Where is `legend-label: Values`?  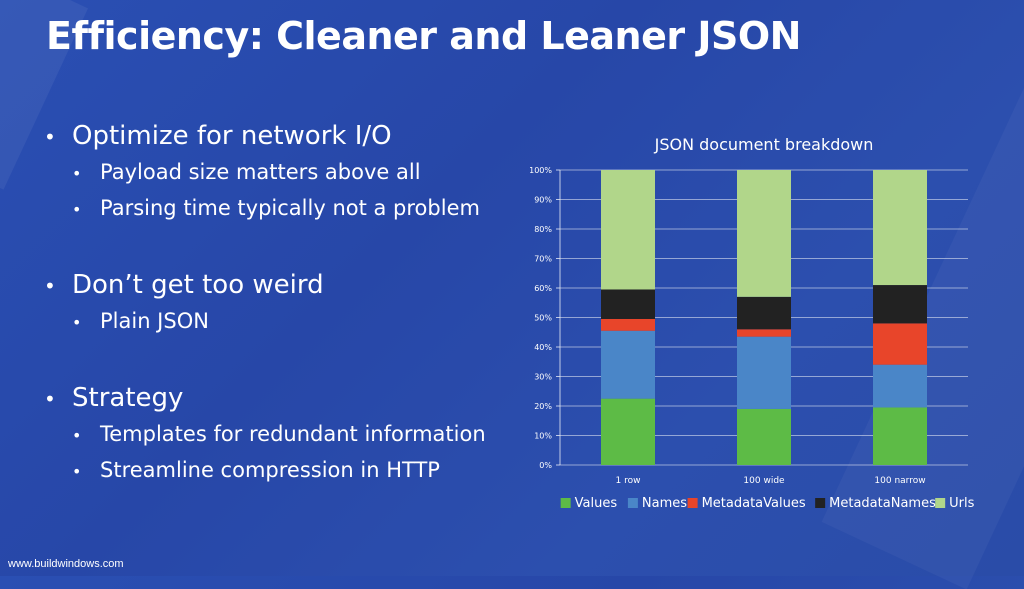
legend-label: Values is located at coordinates (596, 503).